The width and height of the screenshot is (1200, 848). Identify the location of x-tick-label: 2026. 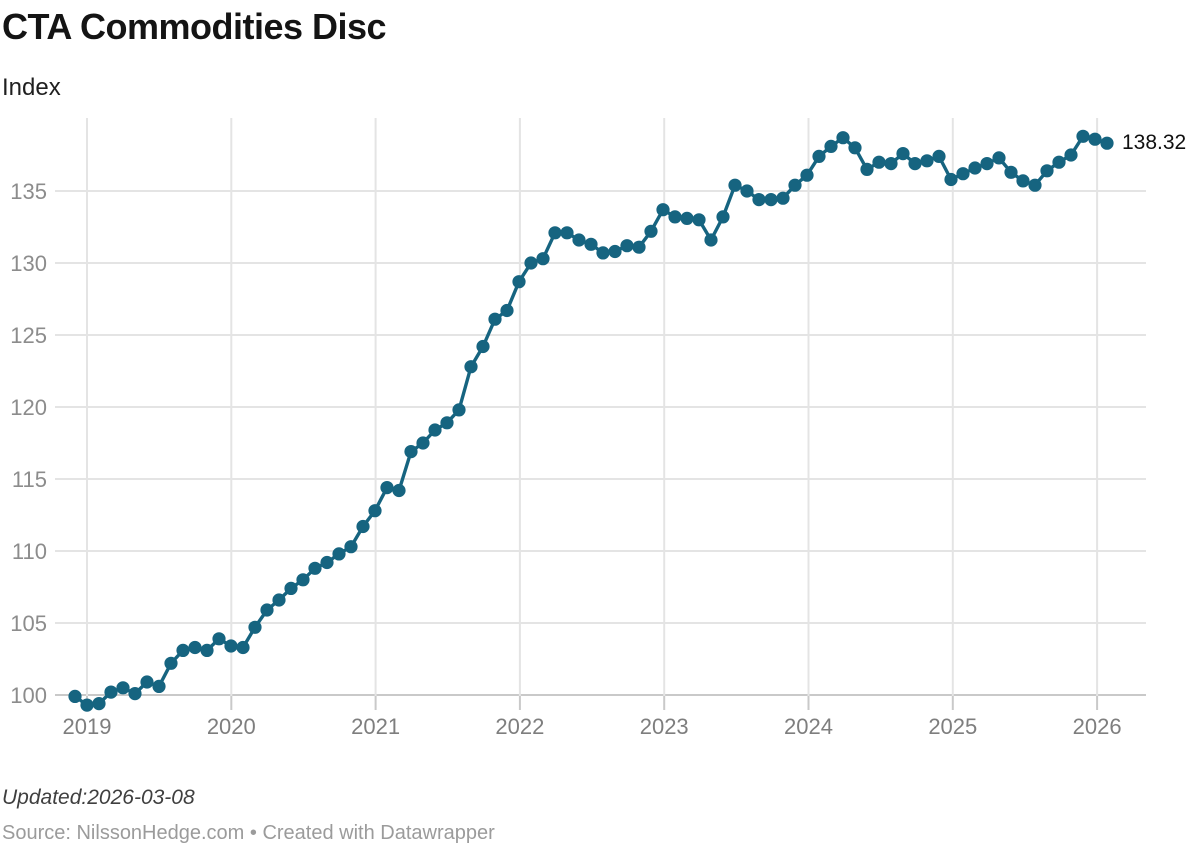
(1097, 726).